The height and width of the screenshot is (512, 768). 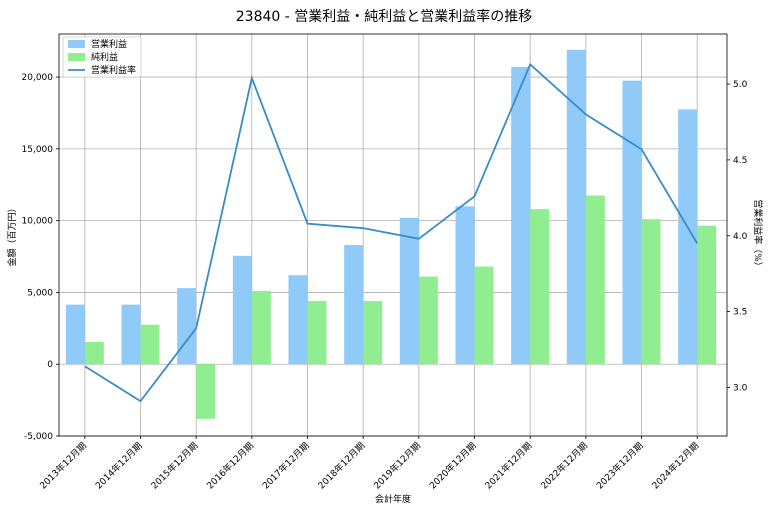 I want to click on y-axis-left: -5,000 0 5,000 10,000 15,000 20,000, so click(x=40, y=257).